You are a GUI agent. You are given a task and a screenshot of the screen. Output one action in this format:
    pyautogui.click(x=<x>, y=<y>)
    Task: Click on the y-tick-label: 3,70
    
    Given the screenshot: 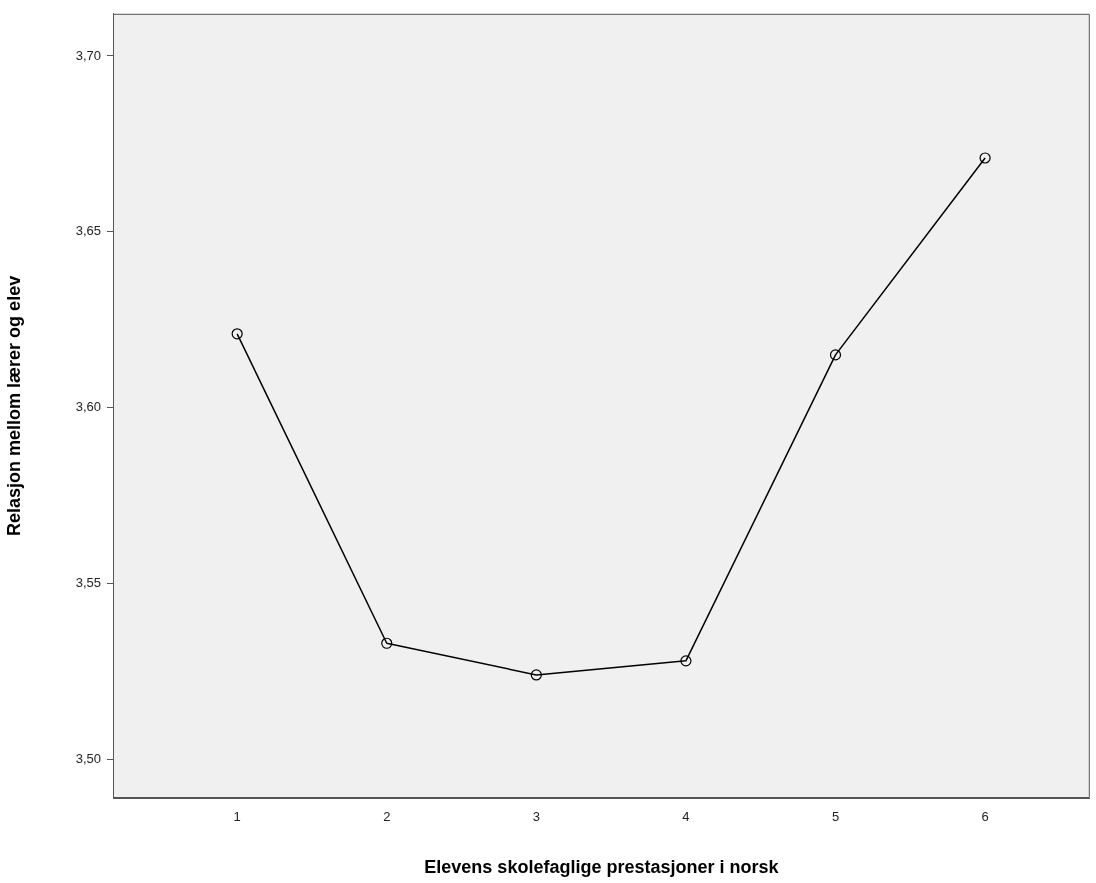 What is the action you would take?
    pyautogui.click(x=88, y=55)
    